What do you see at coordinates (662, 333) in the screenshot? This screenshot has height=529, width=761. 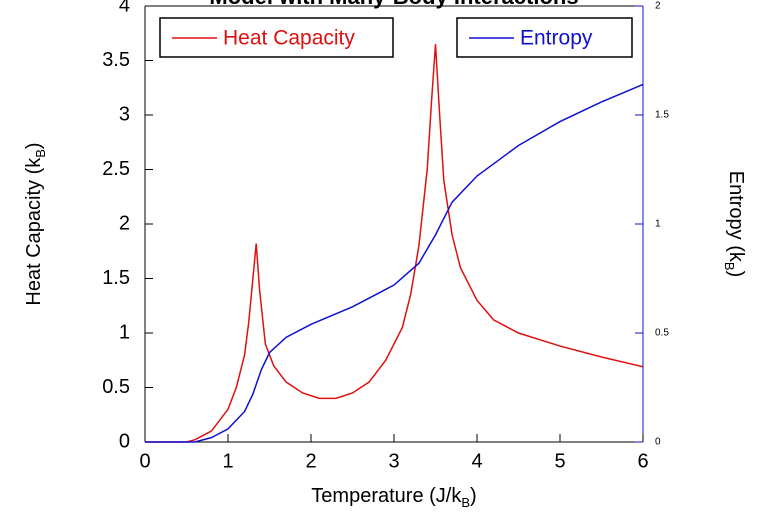 I see `y2-tick-label: 0.5` at bounding box center [662, 333].